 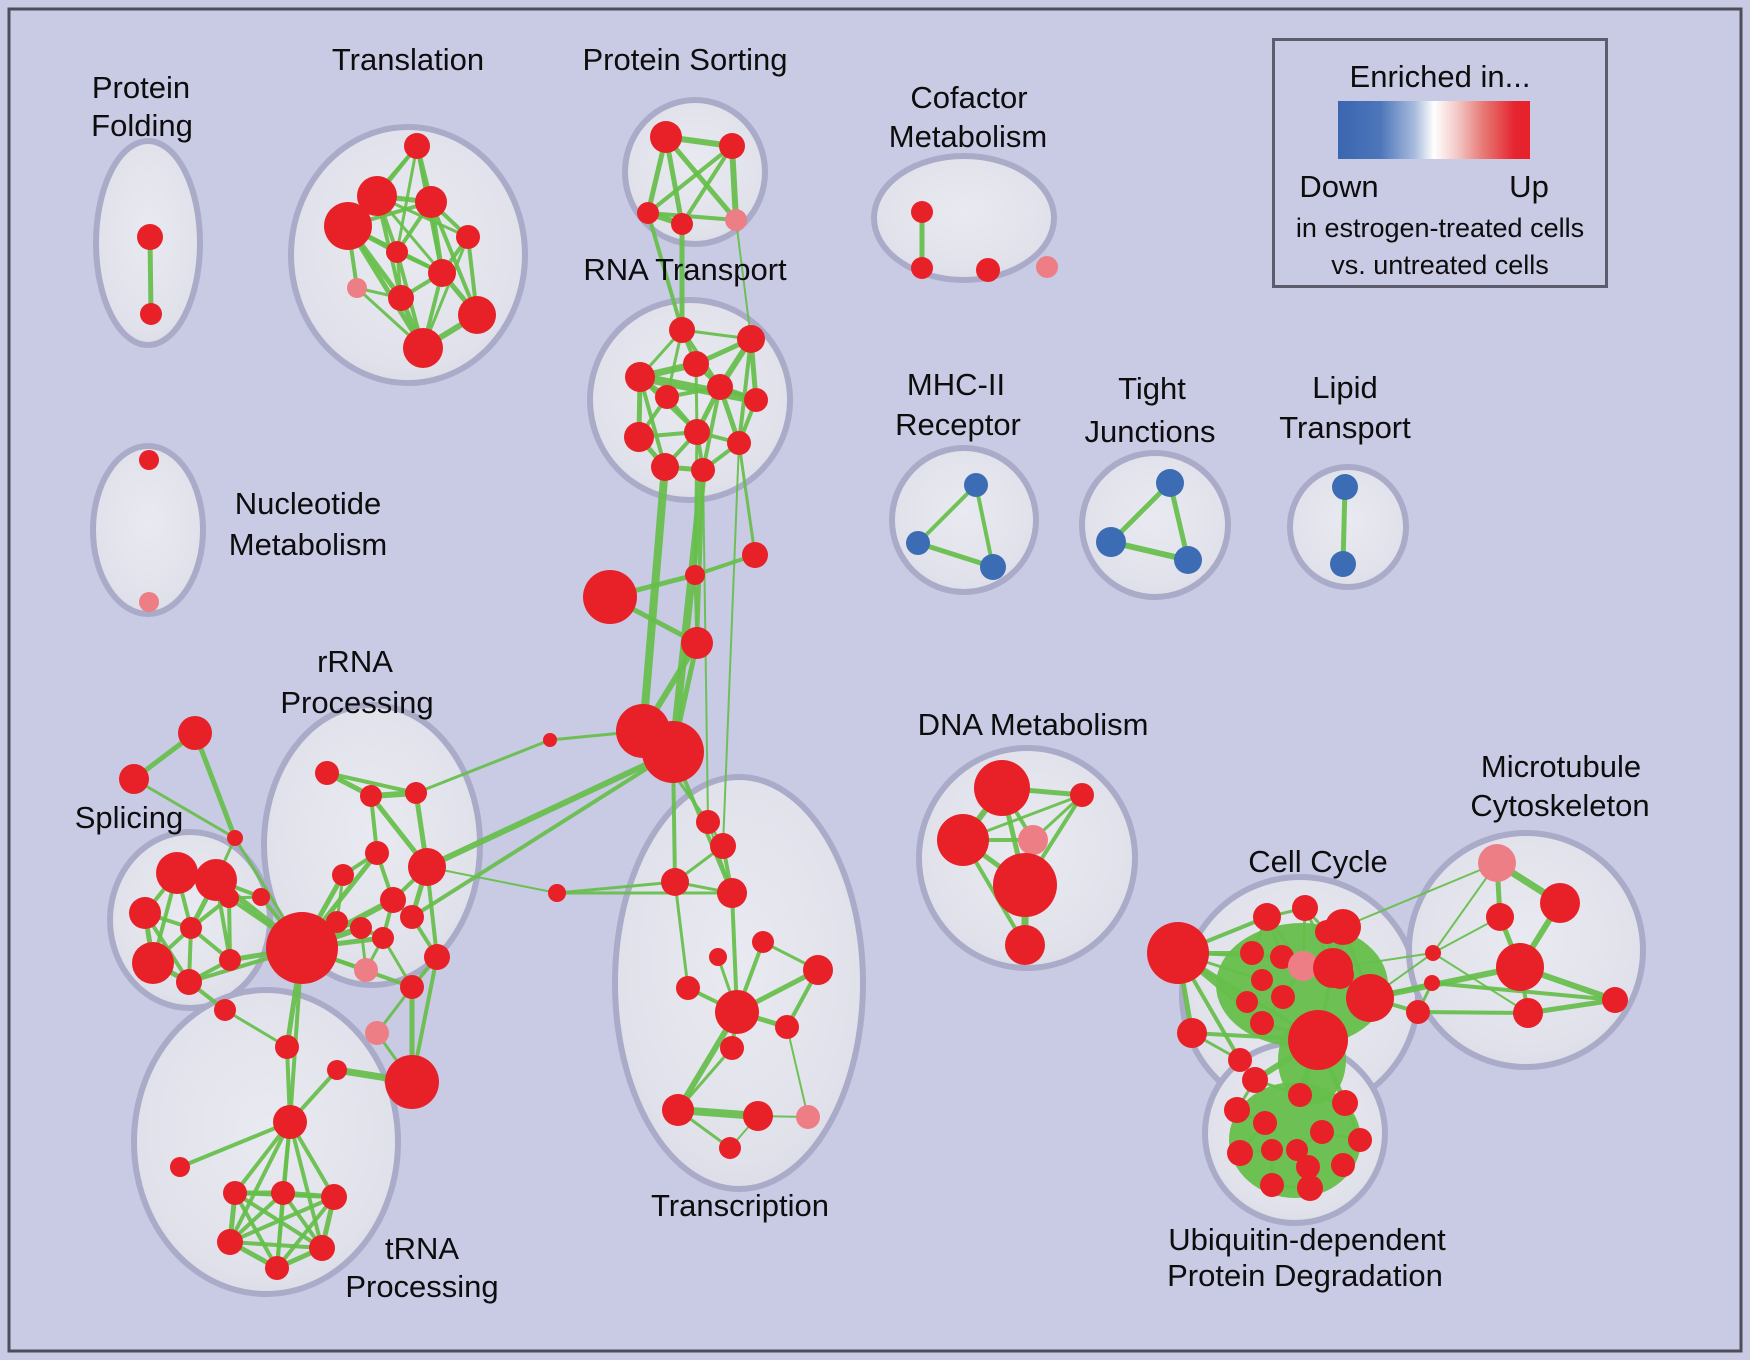 I want to click on node-u13, so click(x=1310, y=1188).